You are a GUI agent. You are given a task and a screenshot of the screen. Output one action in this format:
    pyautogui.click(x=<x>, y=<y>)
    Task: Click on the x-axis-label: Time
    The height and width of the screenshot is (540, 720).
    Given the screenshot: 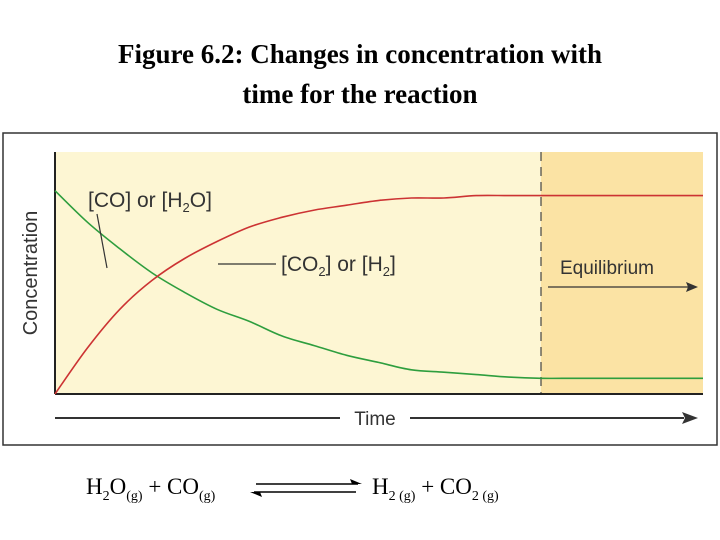 What is the action you would take?
    pyautogui.click(x=375, y=419)
    